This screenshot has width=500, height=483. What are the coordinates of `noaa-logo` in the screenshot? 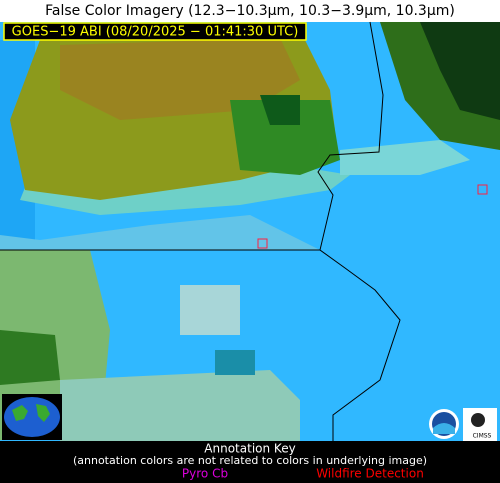 It's located at (444, 424).